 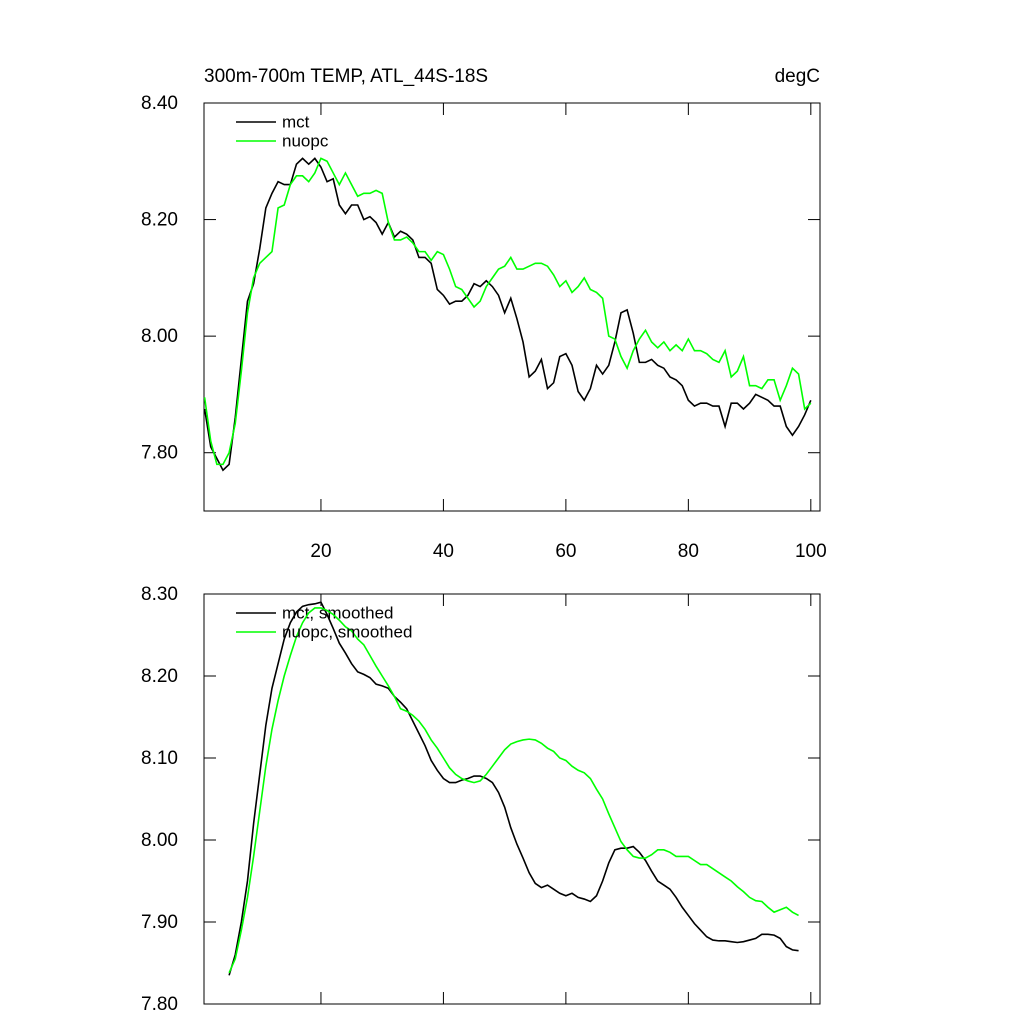 What do you see at coordinates (347, 631) in the screenshot?
I see `legend-label: nuopc, smoothed` at bounding box center [347, 631].